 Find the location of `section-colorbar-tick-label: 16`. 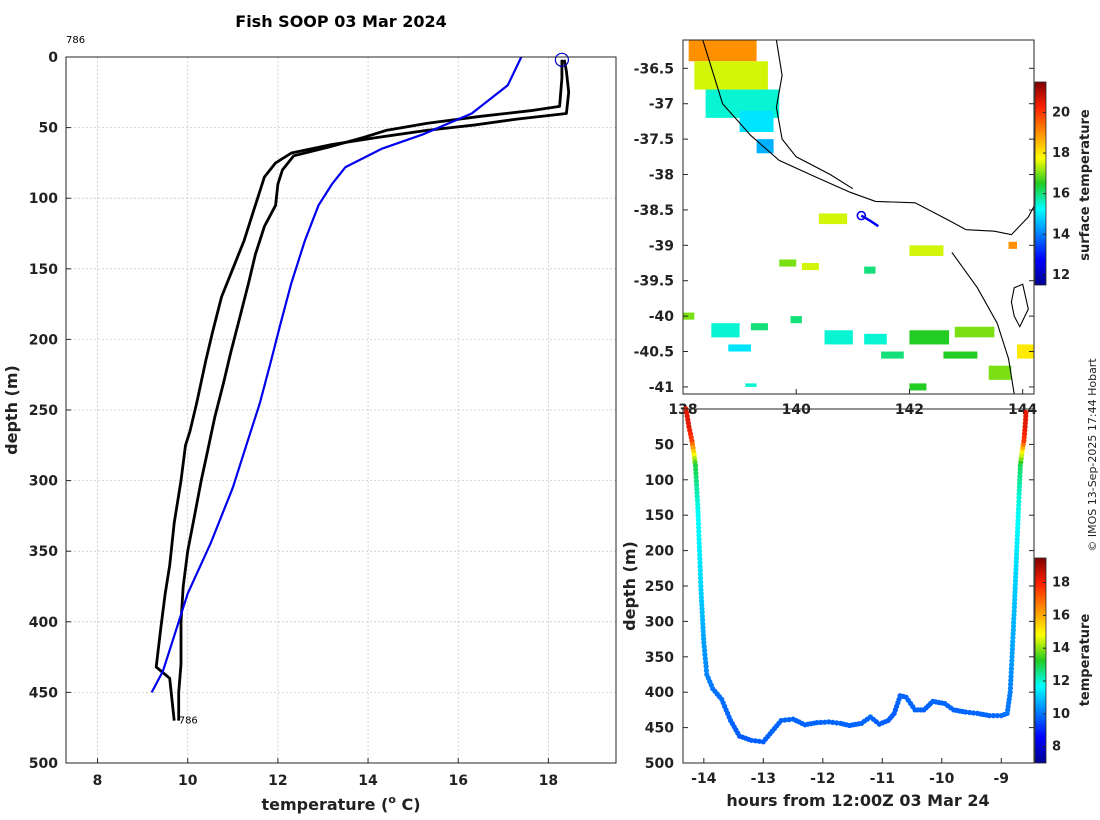

section-colorbar-tick-label: 16 is located at coordinates (1061, 615).